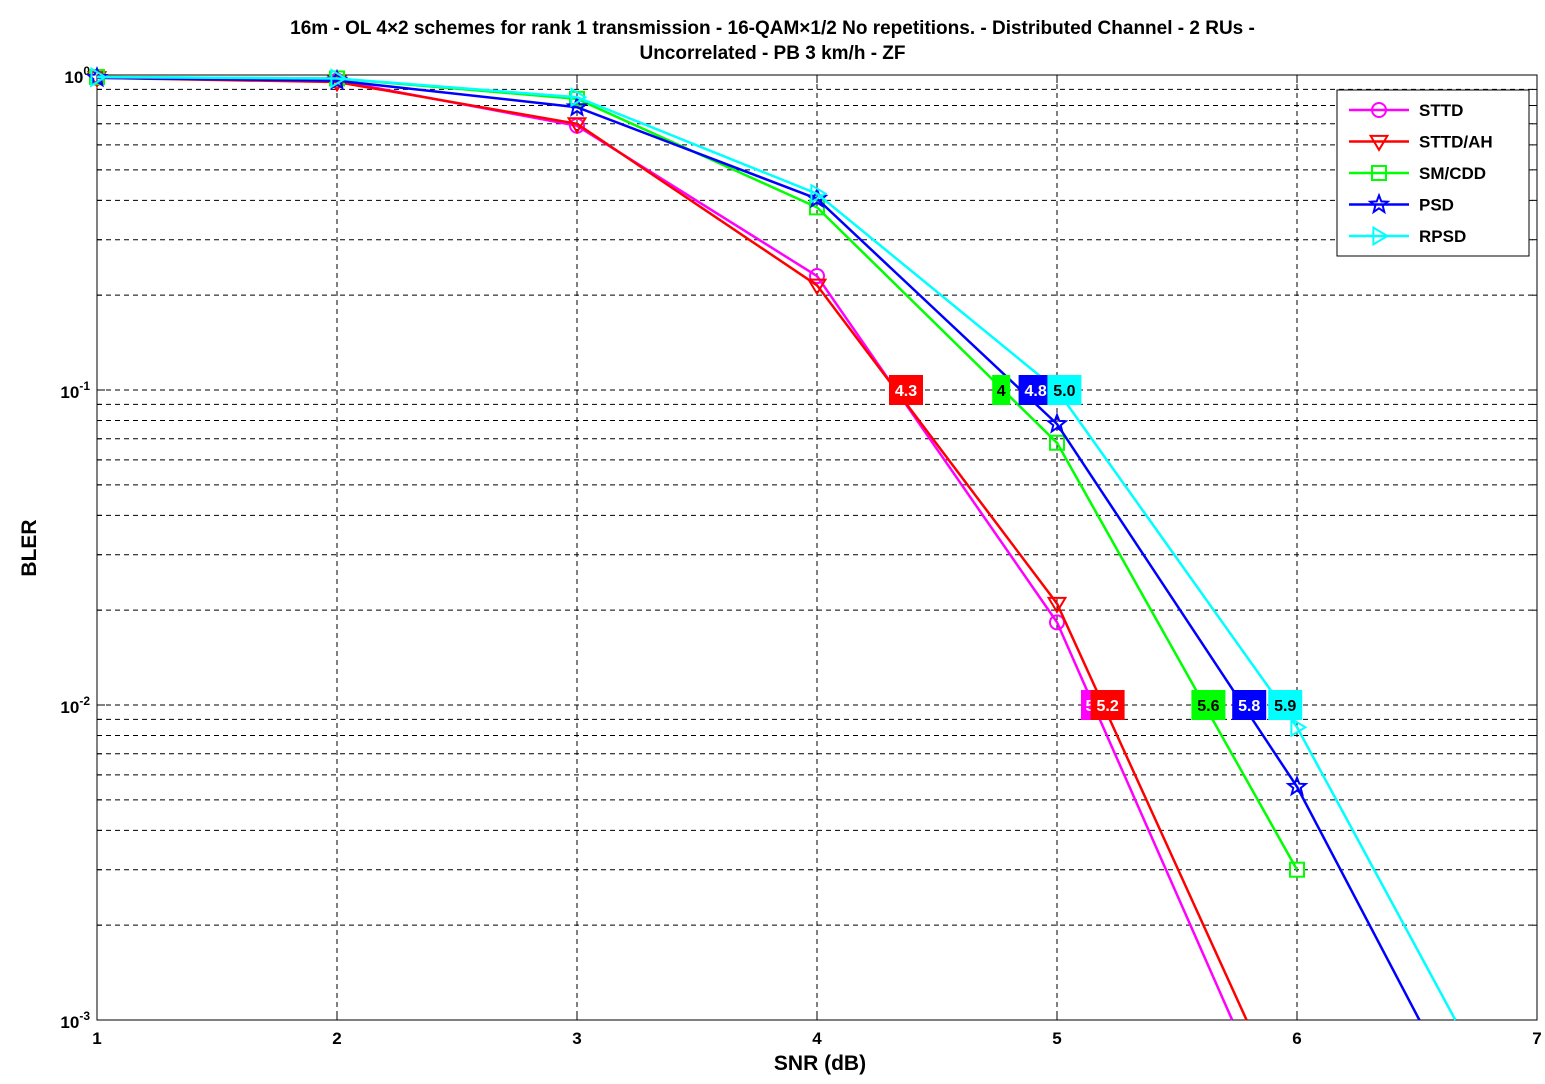  I want to click on threshold-label: 5.8, so click(1249, 705).